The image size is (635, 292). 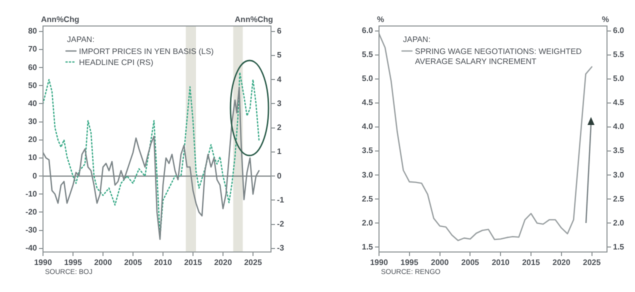 I want to click on y2-tick-label: 6, so click(x=279, y=31).